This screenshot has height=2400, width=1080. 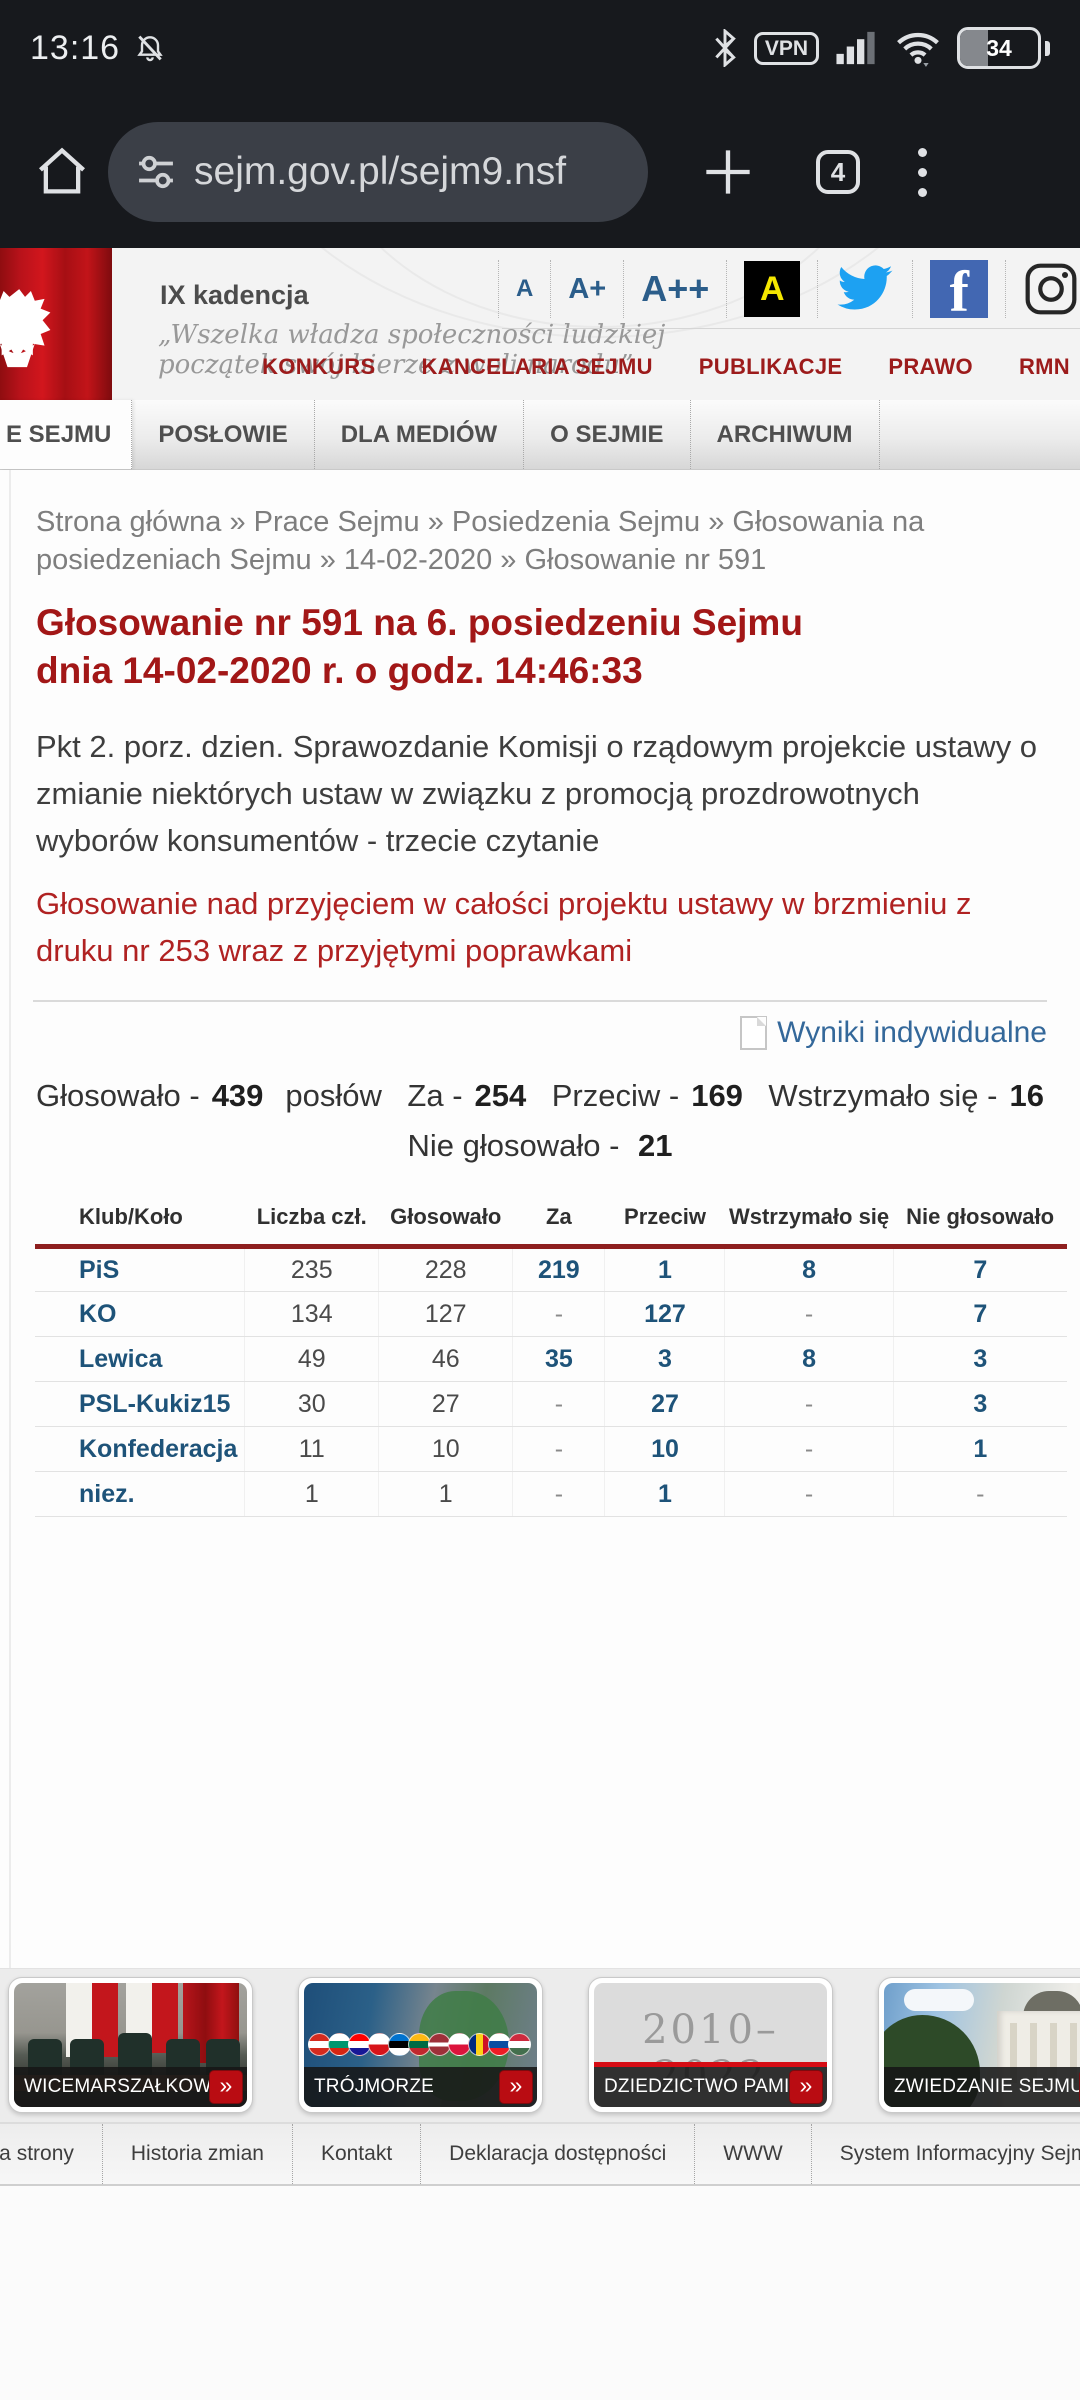 What do you see at coordinates (75, 47) in the screenshot?
I see `clock: 13:16` at bounding box center [75, 47].